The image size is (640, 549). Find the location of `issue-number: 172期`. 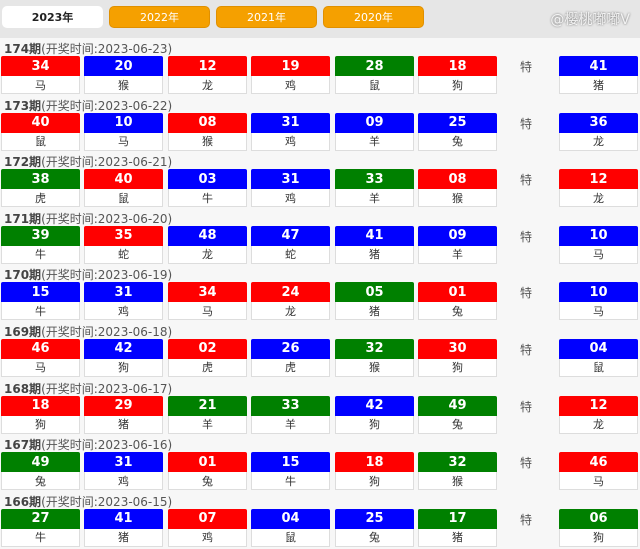

issue-number: 172期 is located at coordinates (23, 162).